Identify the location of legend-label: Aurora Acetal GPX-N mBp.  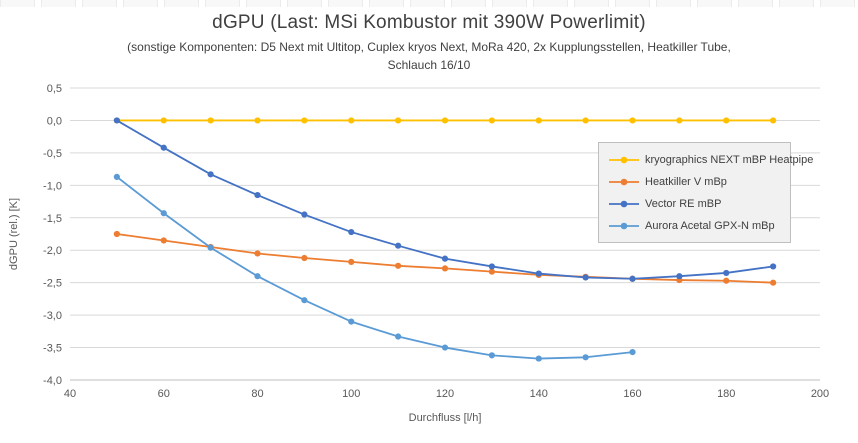
(710, 226).